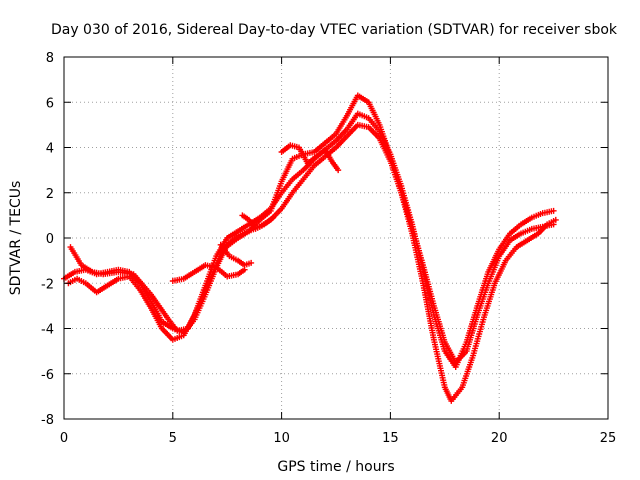  What do you see at coordinates (390, 438) in the screenshot?
I see `x-tick-label: 15` at bounding box center [390, 438].